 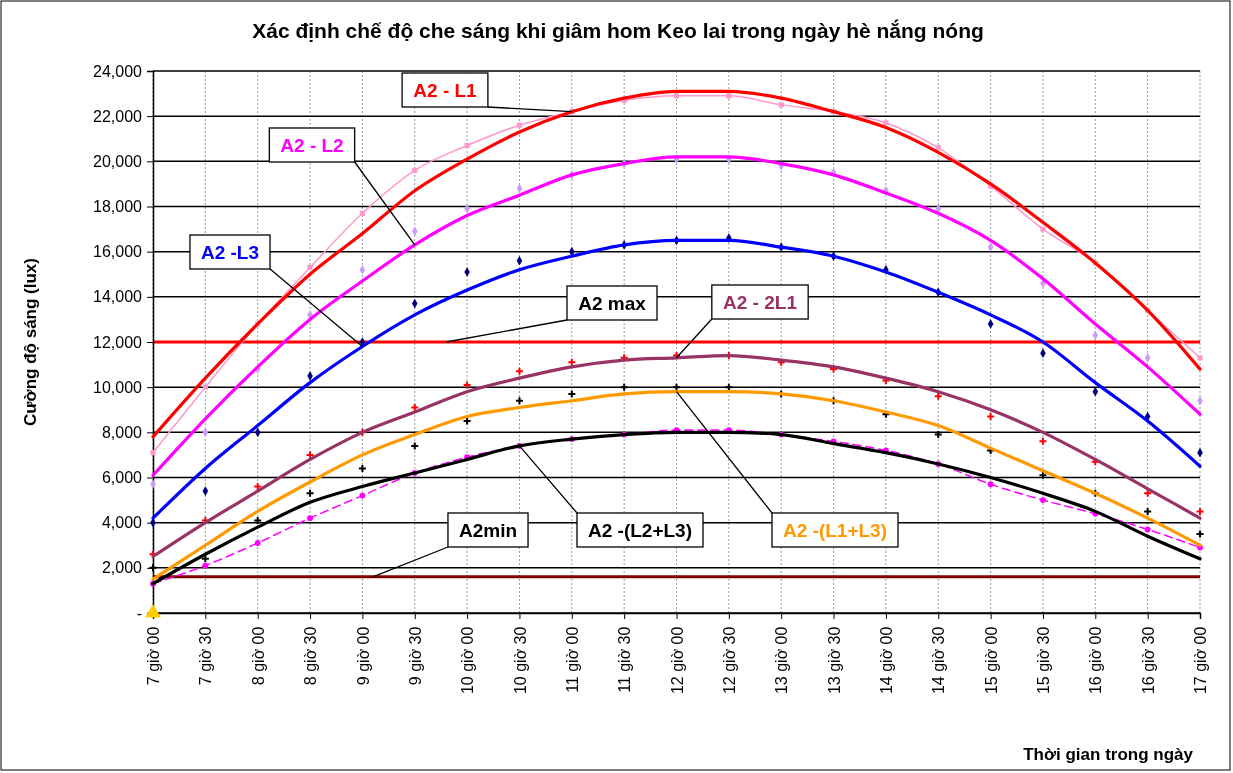 I want to click on x-tick-label: 16 giờ 00, so click(x=1096, y=660).